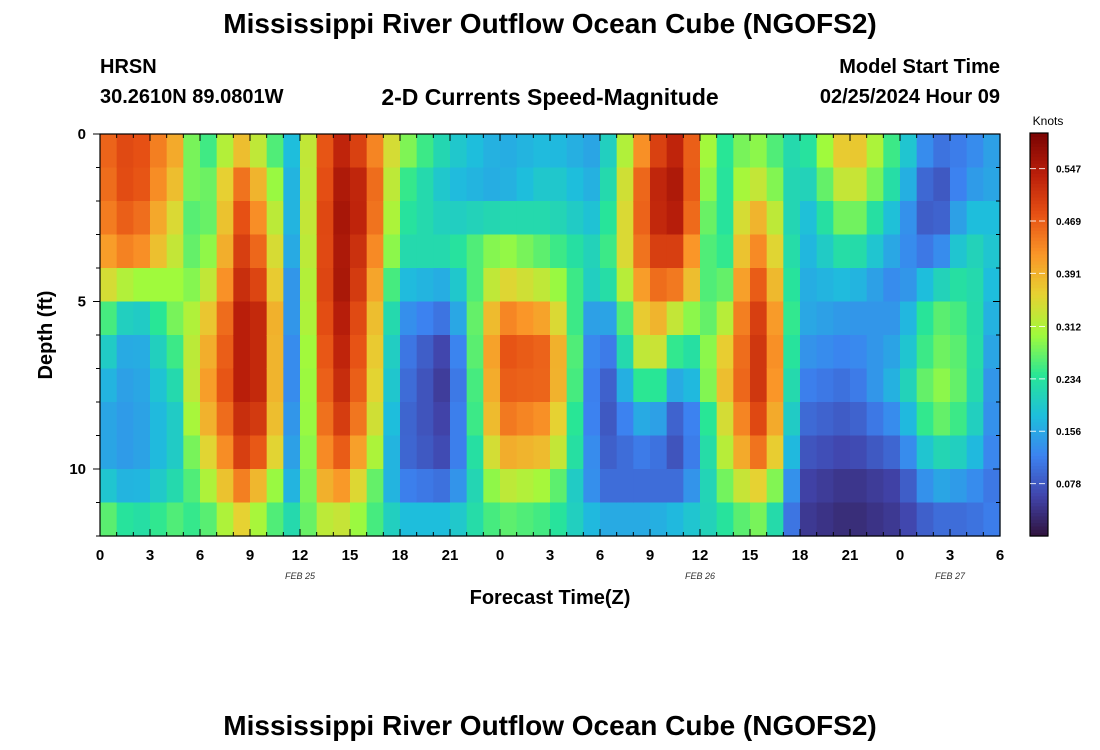 The height and width of the screenshot is (750, 1100). Describe the element at coordinates (1039, 334) in the screenshot. I see `colorbar-frame` at that location.